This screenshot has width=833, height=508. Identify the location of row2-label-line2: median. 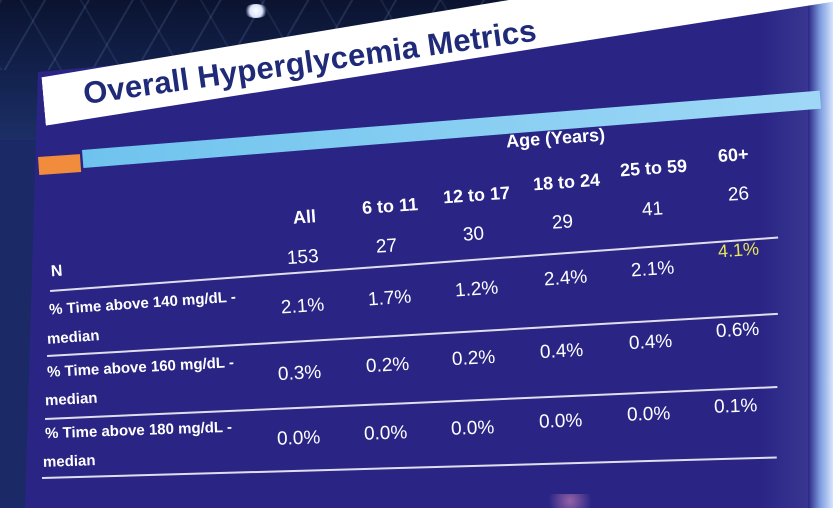
(71, 399).